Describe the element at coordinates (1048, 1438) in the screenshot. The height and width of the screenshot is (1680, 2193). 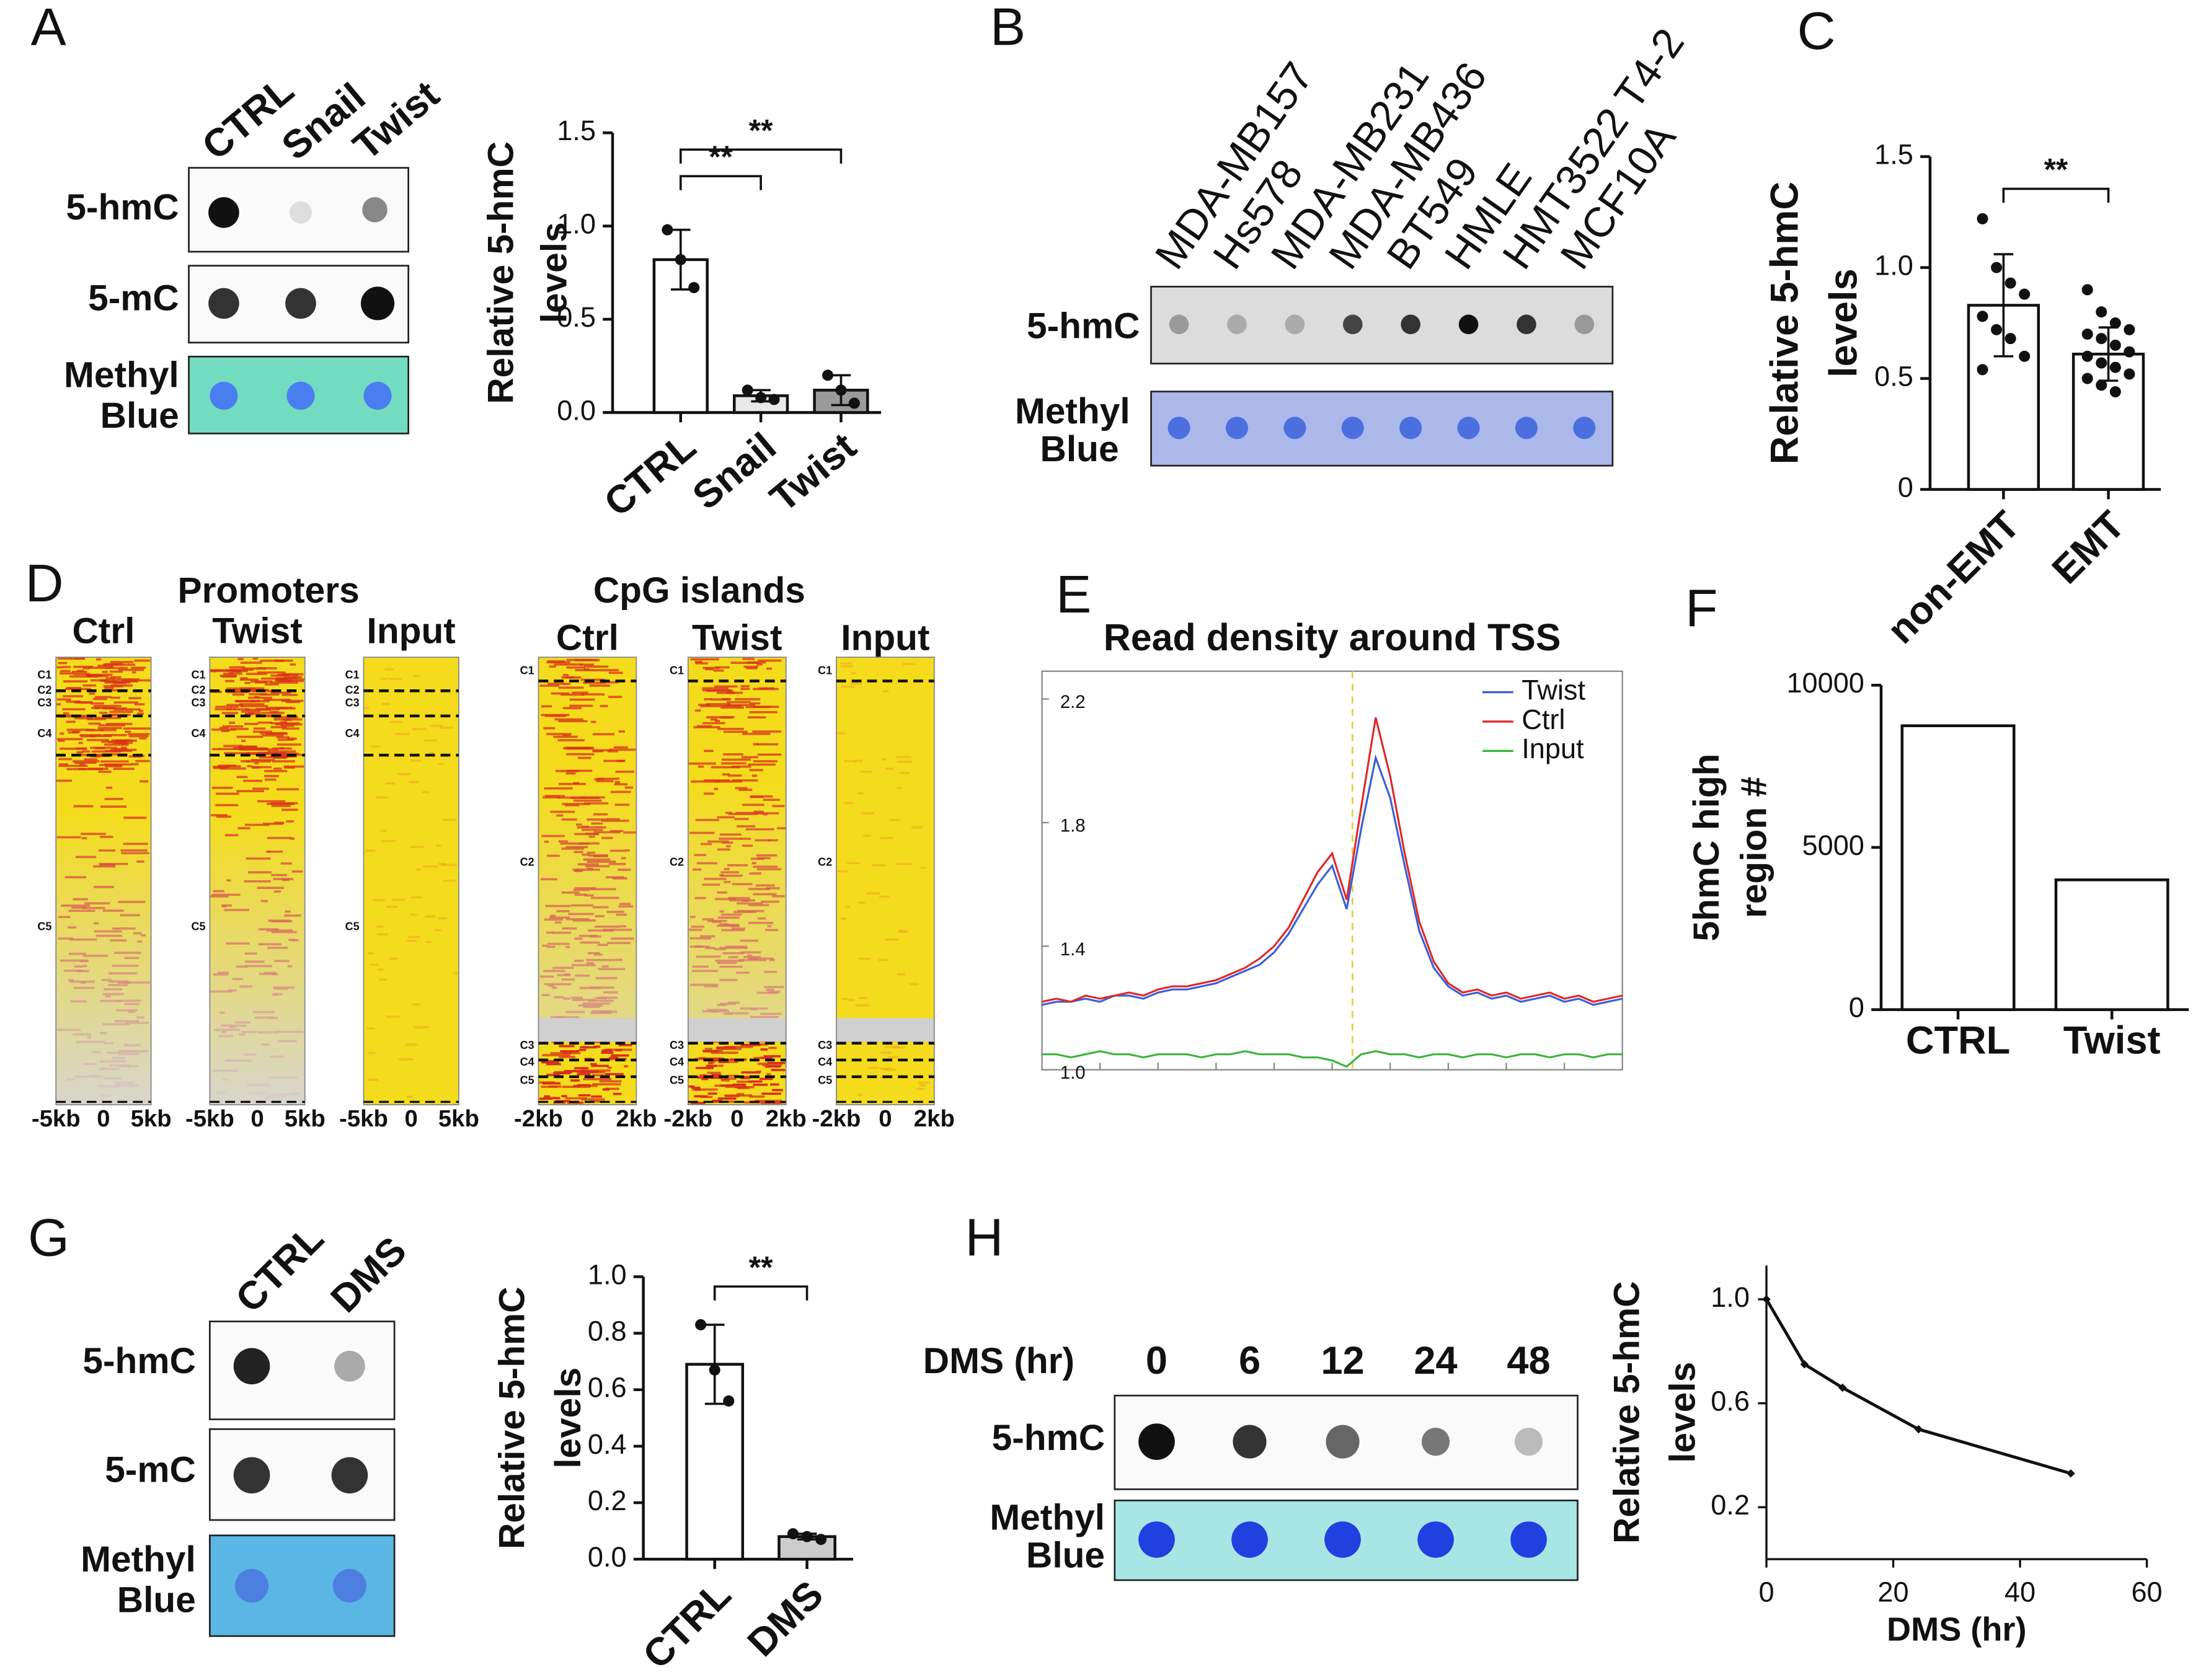
I see `row-label: 5-hmC` at that location.